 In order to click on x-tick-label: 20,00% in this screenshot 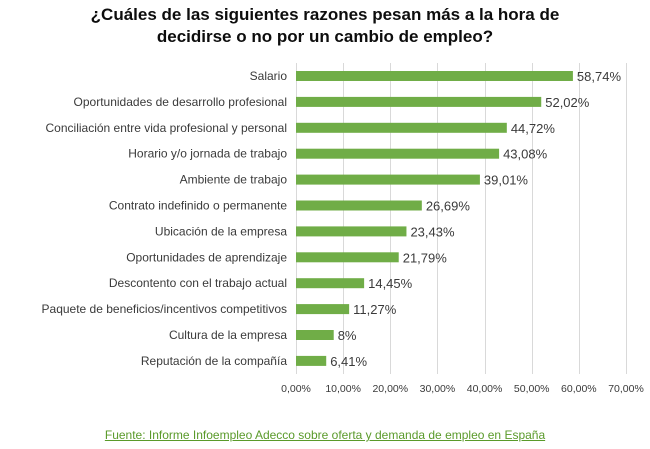, I will do `click(390, 389)`.